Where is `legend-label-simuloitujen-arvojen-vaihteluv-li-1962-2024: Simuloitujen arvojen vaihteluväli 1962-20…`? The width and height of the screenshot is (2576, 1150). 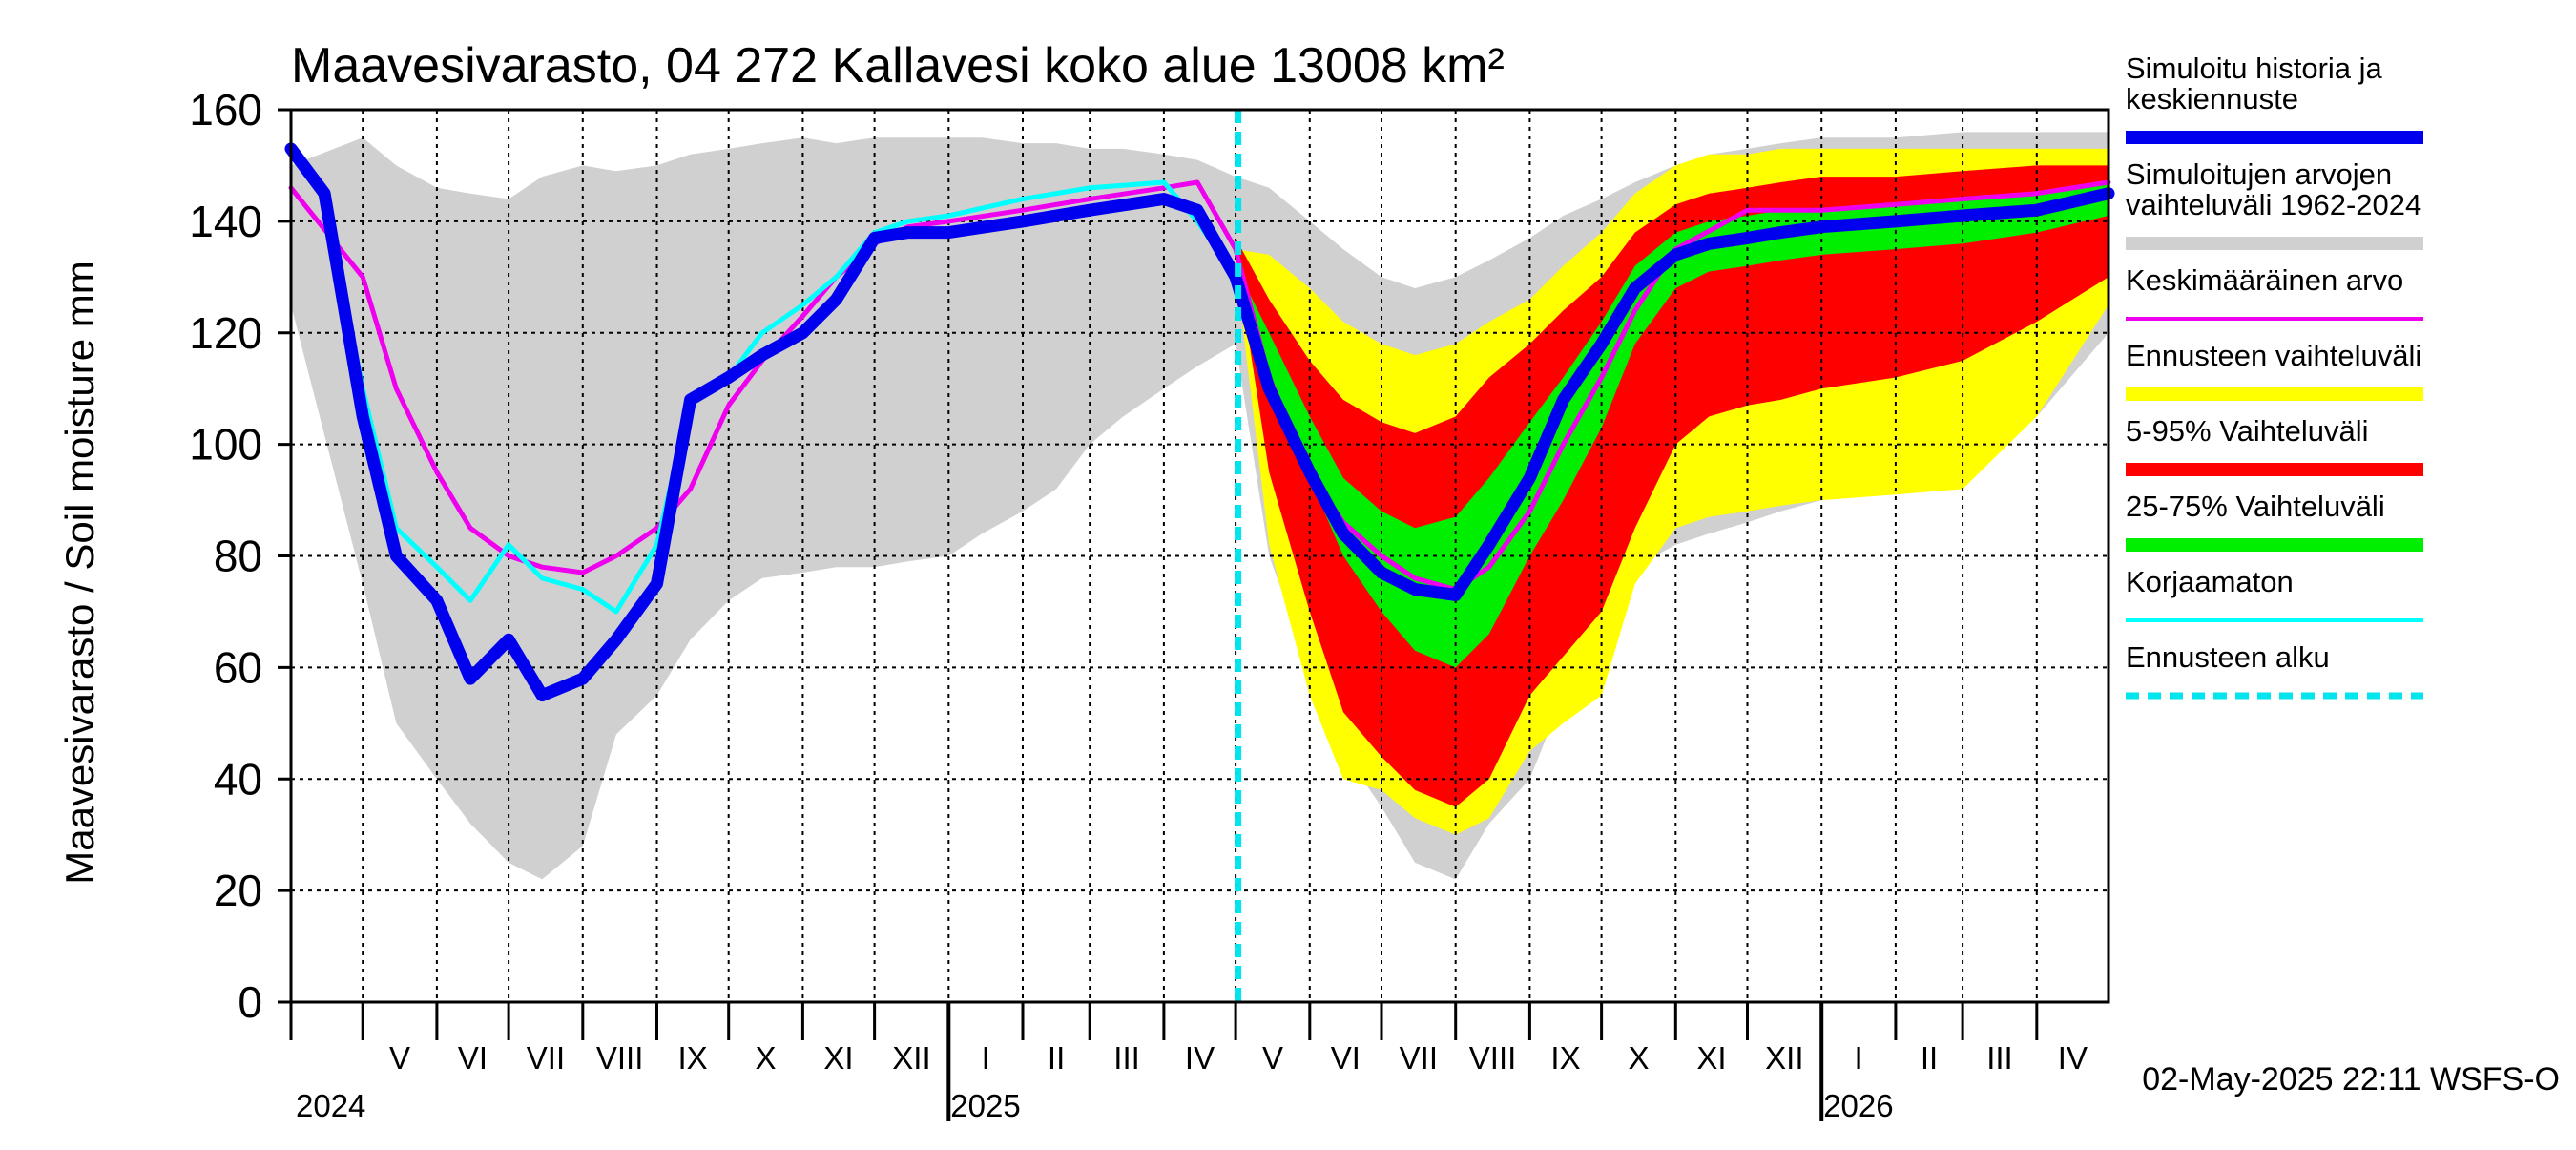 legend-label-simuloitujen-arvojen-vaihteluv-li-1962-2024: Simuloitujen arvojen vaihteluväli 1962-20… is located at coordinates (2273, 189).